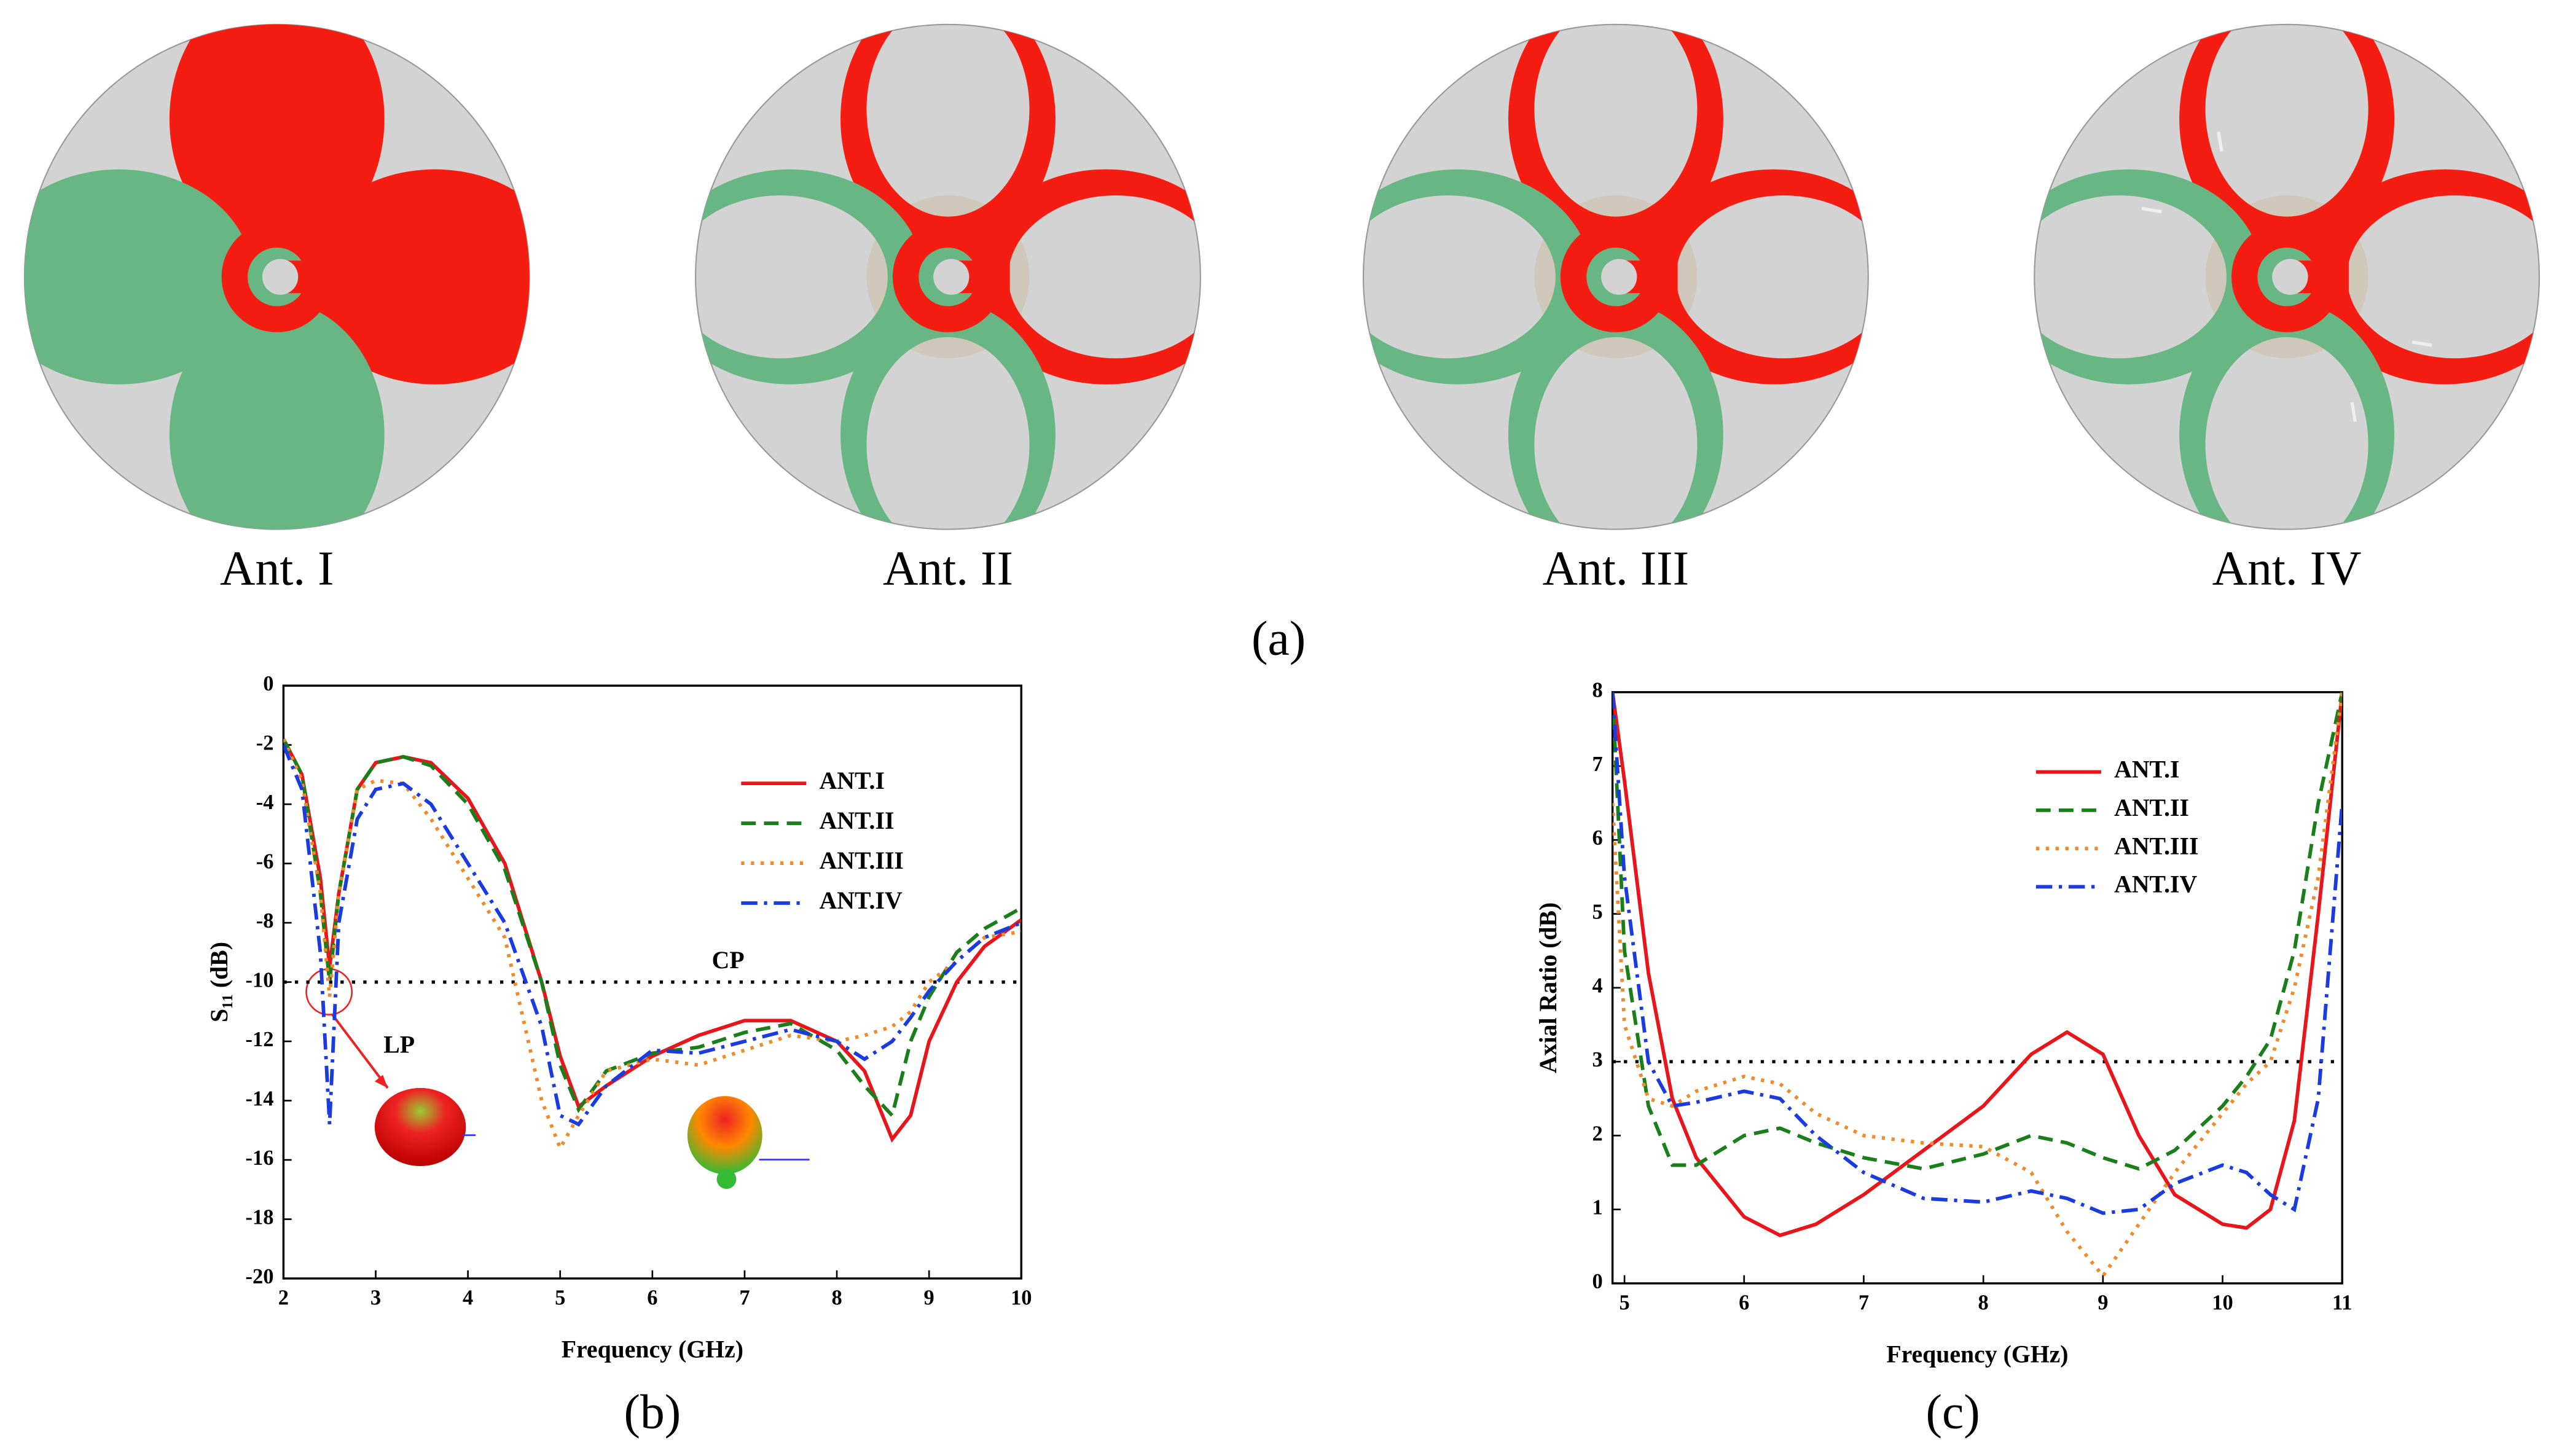 The image size is (2554, 1456). Describe the element at coordinates (1597, 690) in the screenshot. I see `y-tick-label: 8` at that location.